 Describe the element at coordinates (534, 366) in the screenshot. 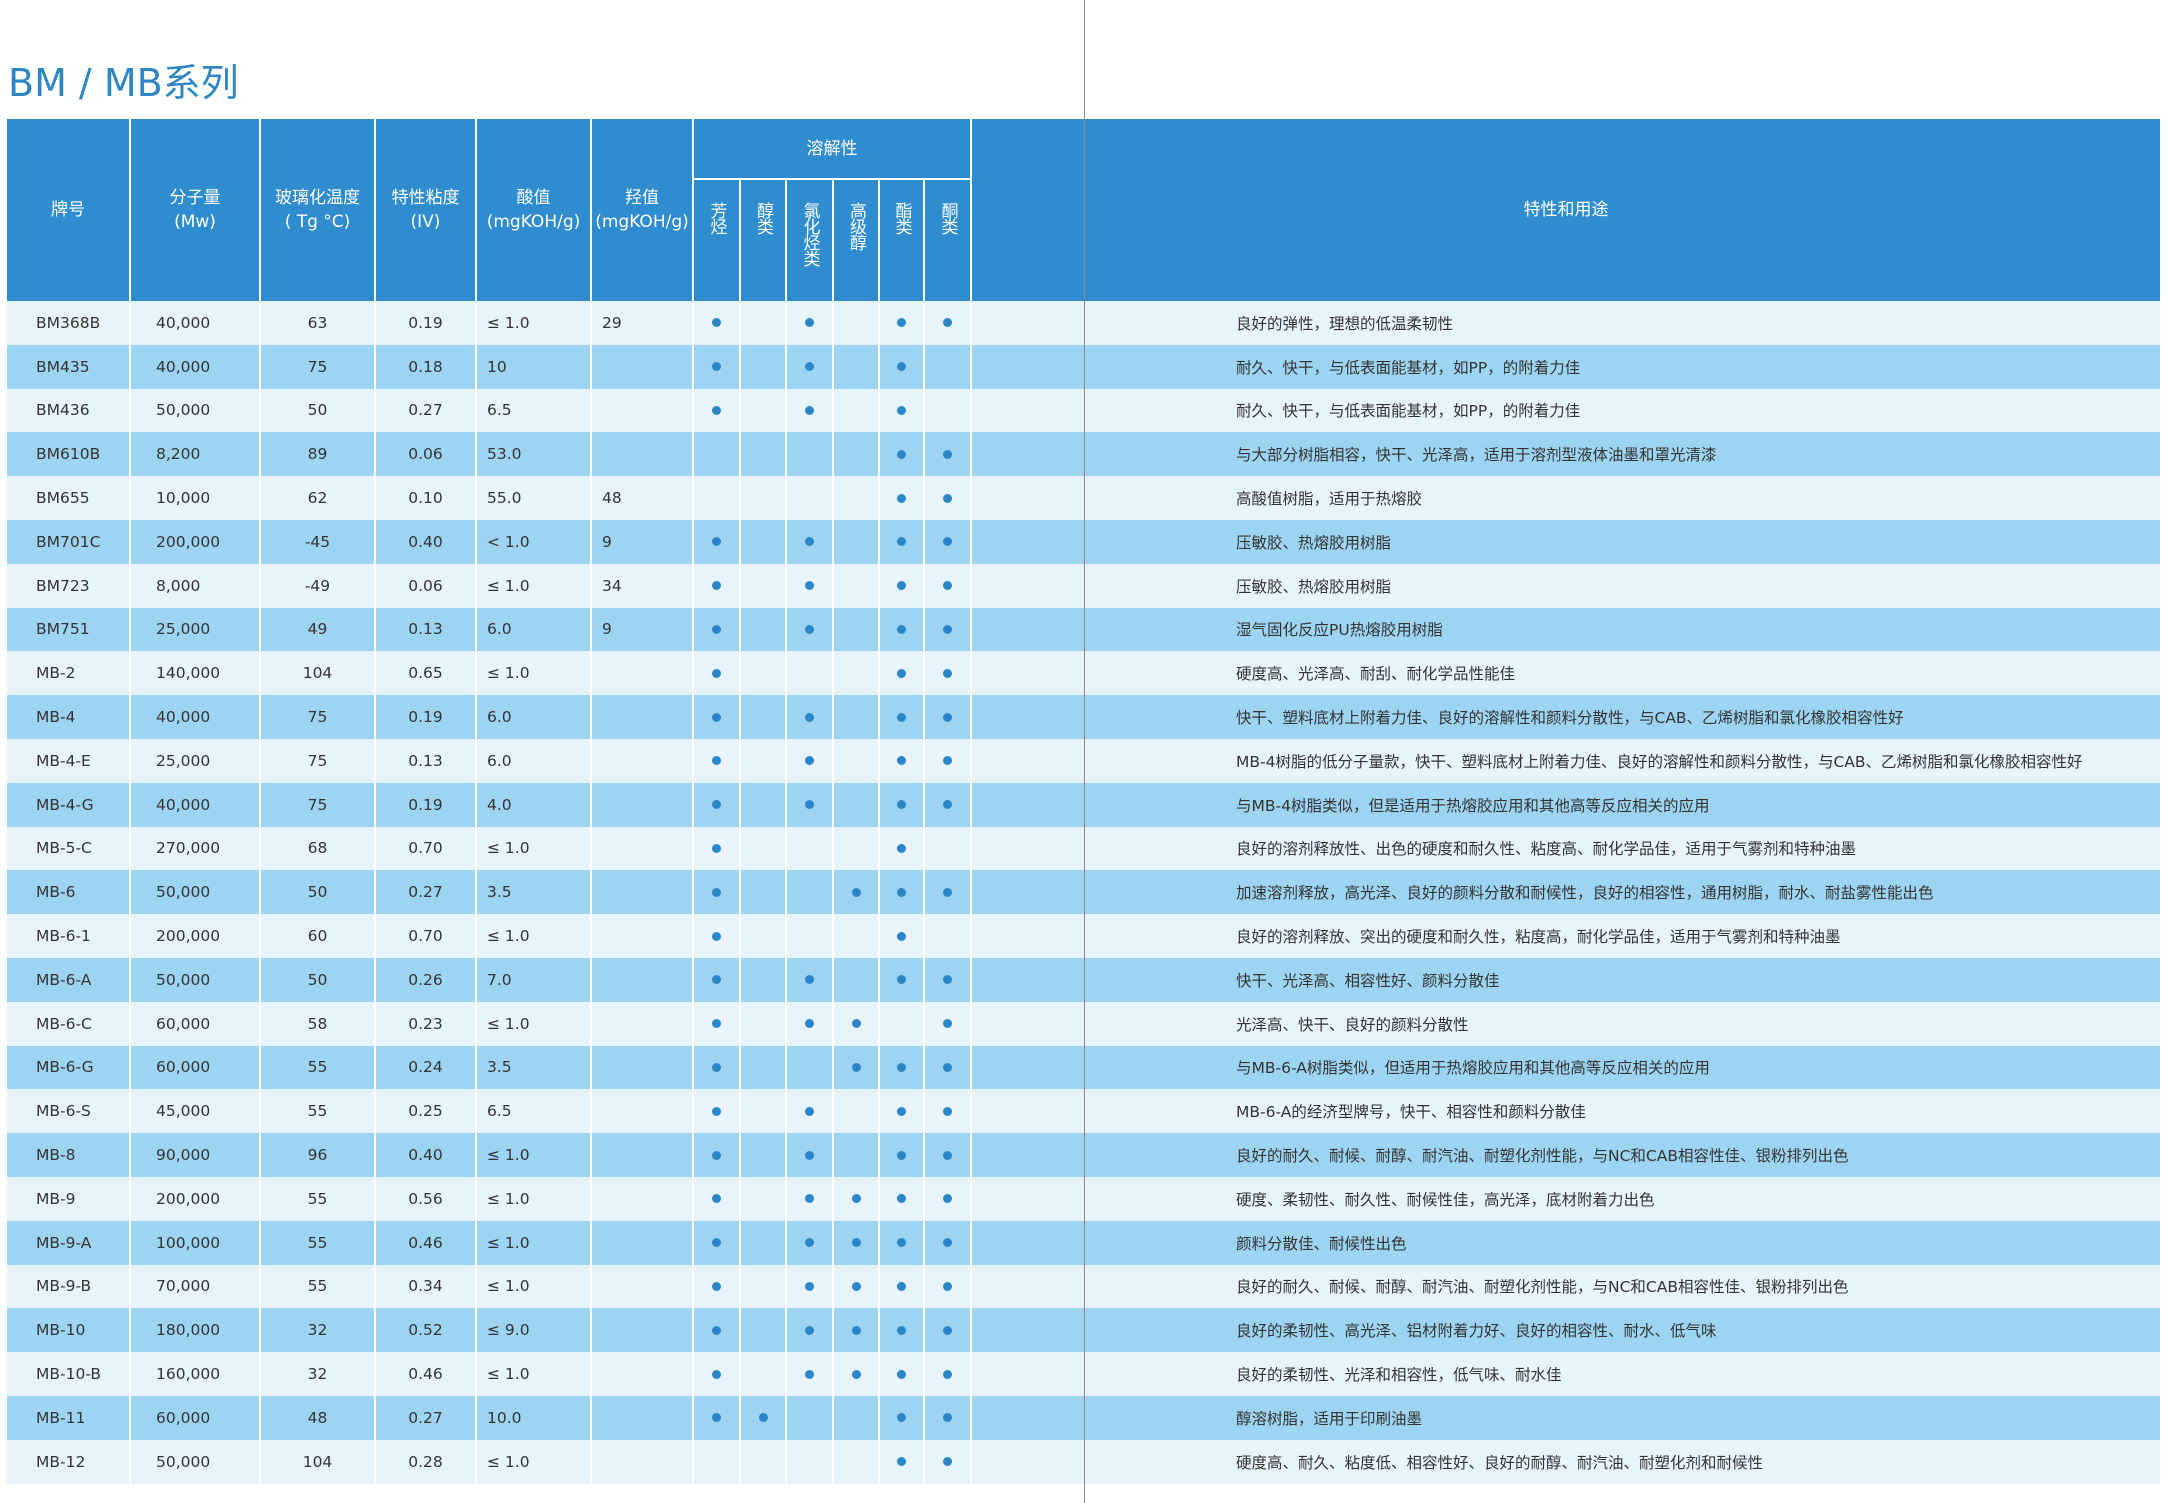

I see `table-cell: 10` at that location.